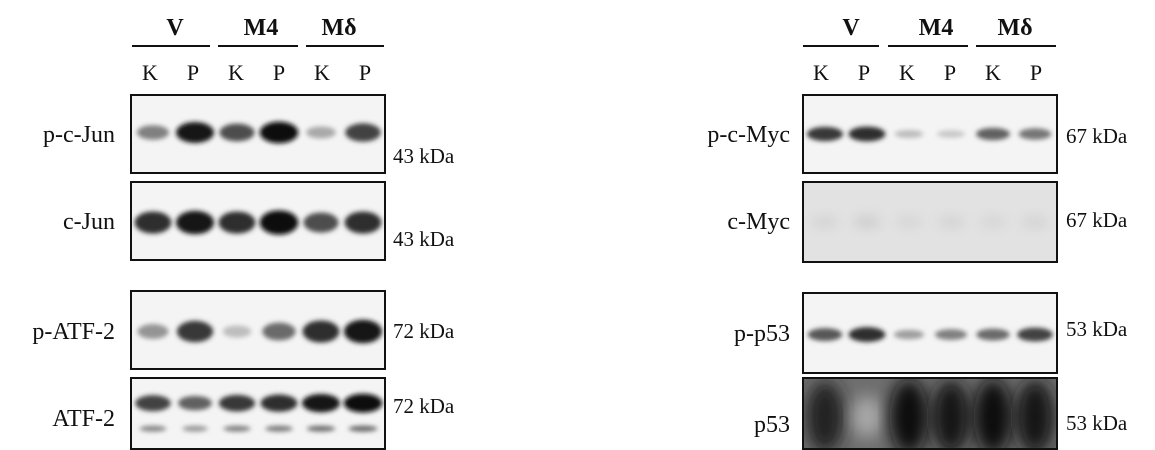 Image resolution: width=1155 pixels, height=450 pixels. What do you see at coordinates (57, 135) in the screenshot?
I see `protein-label: p-c-Jun` at bounding box center [57, 135].